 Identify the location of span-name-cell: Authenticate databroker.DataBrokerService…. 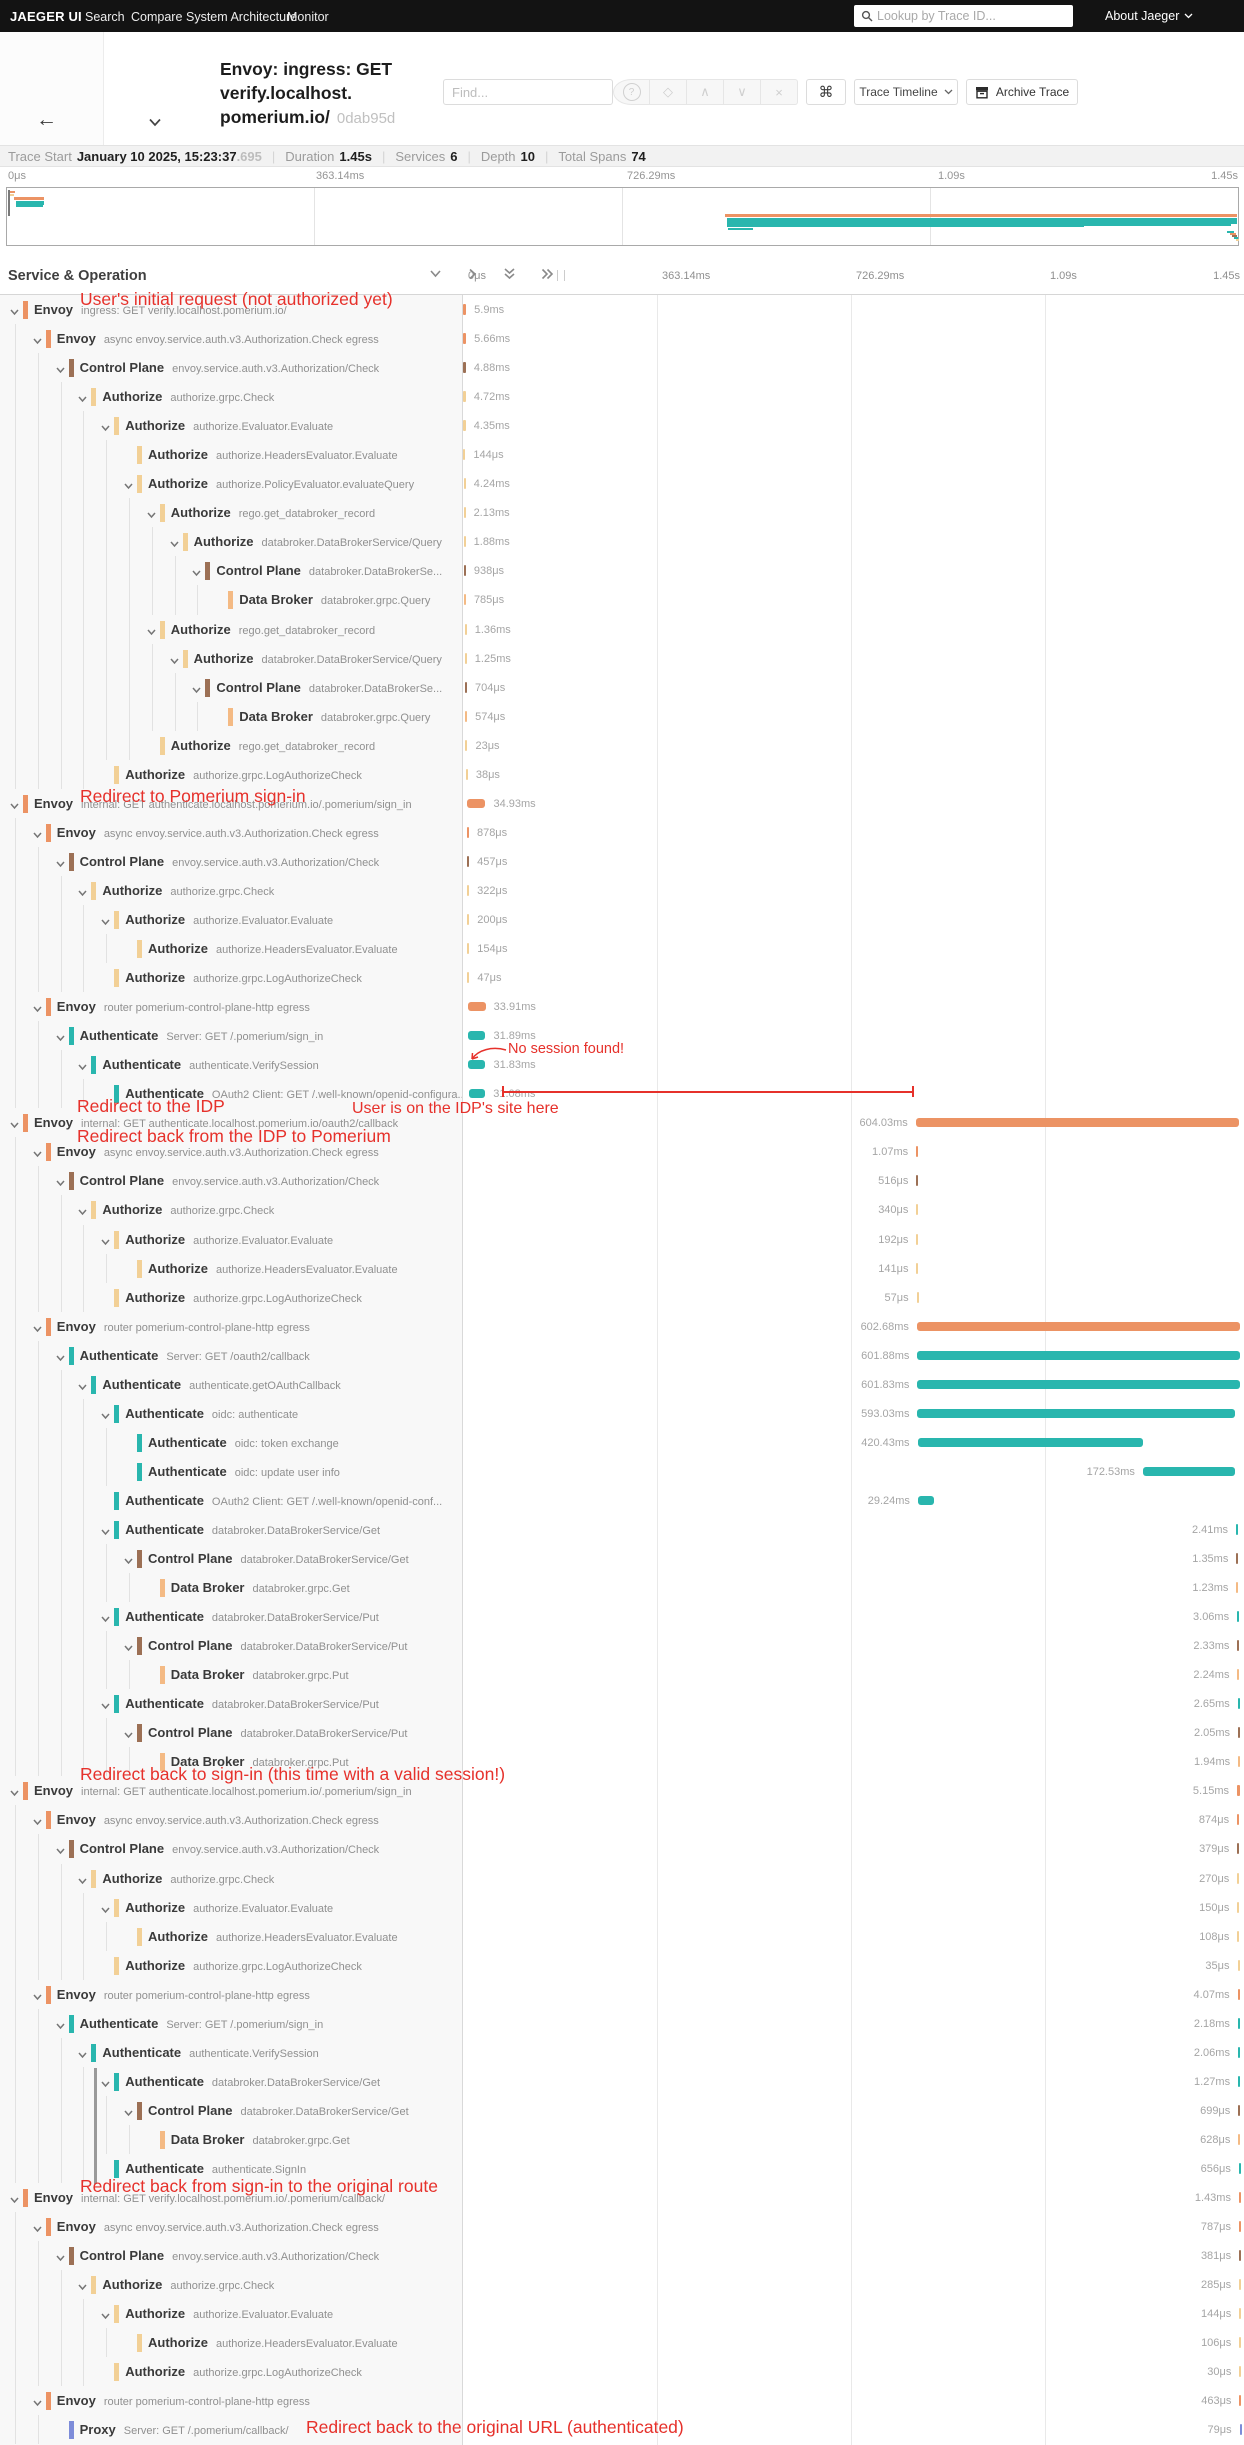
(231, 1529).